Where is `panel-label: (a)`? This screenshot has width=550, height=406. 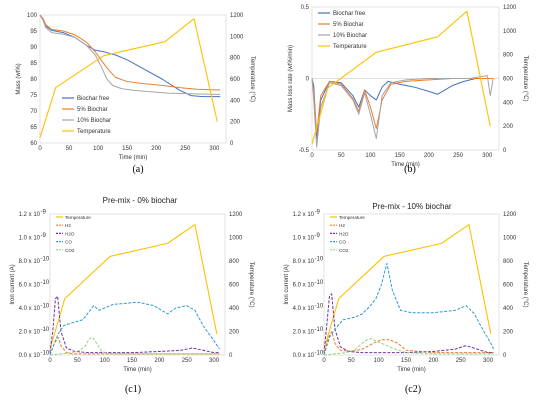 panel-label: (a) is located at coordinates (137, 169).